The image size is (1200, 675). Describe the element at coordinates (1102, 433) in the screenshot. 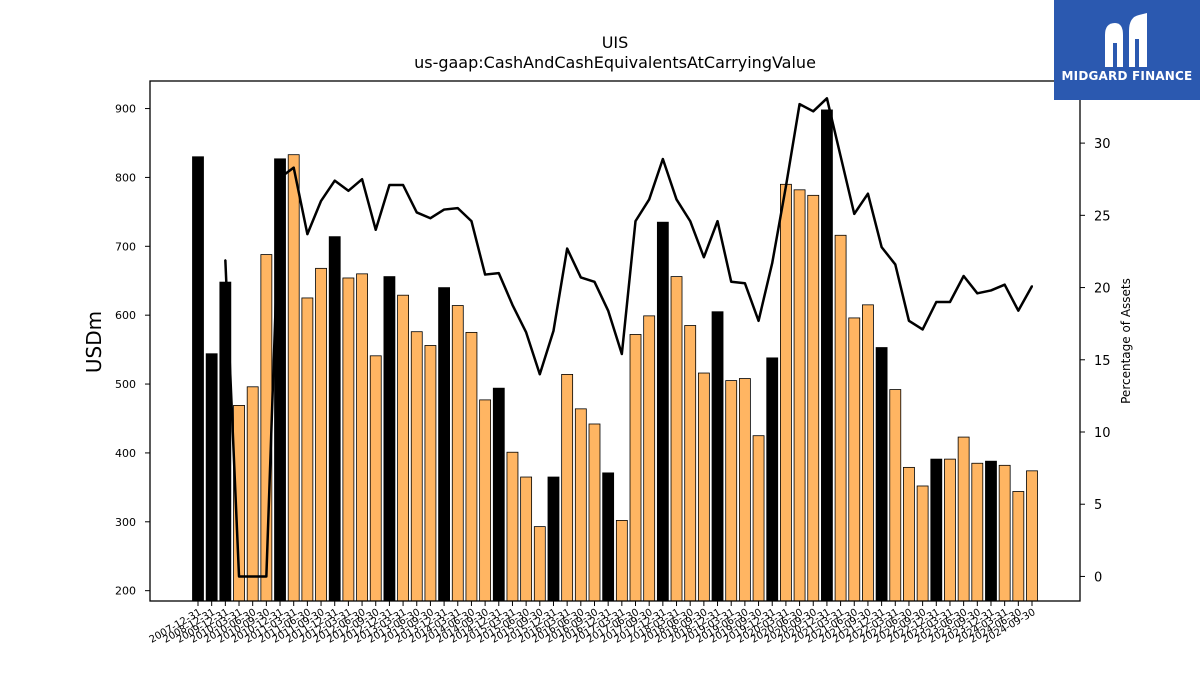

I see `y2-tick-label: 10` at that location.